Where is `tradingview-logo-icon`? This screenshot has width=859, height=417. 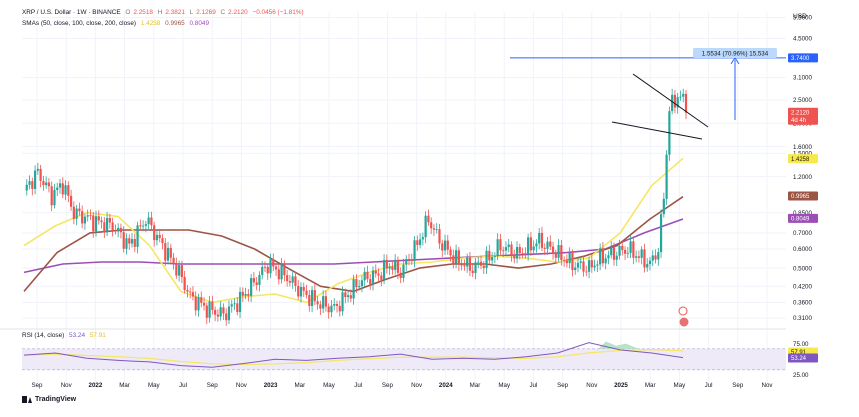 tradingview-logo-icon is located at coordinates (27, 399).